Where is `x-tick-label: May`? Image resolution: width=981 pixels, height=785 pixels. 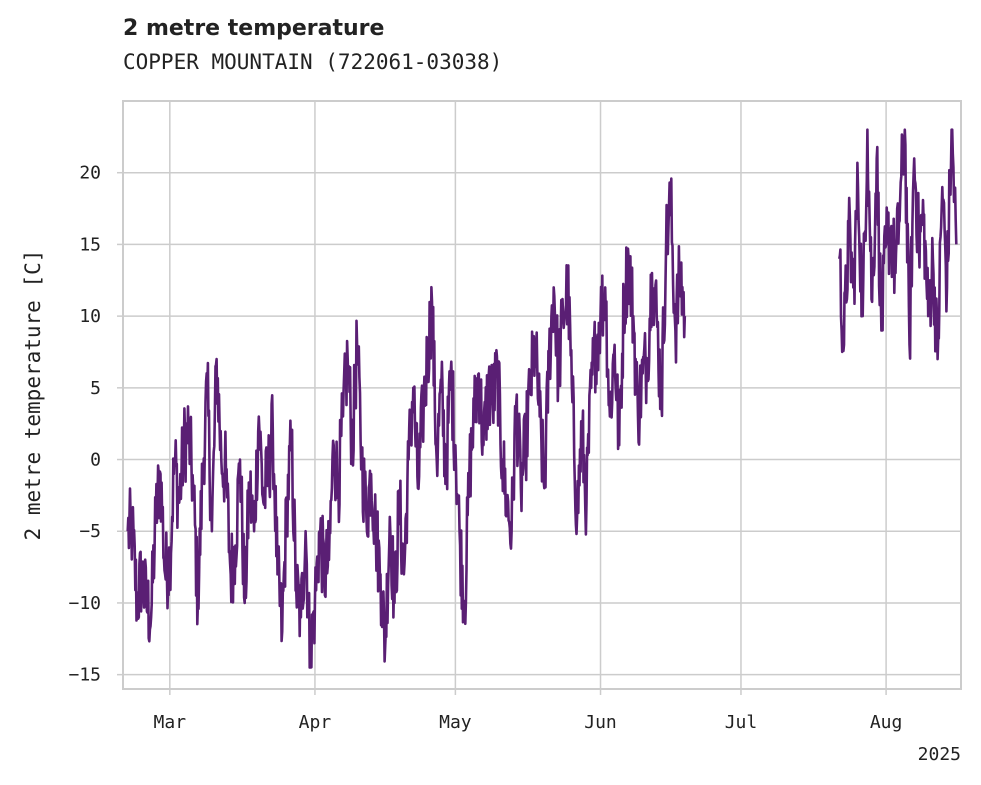
x-tick-label: May is located at coordinates (455, 722).